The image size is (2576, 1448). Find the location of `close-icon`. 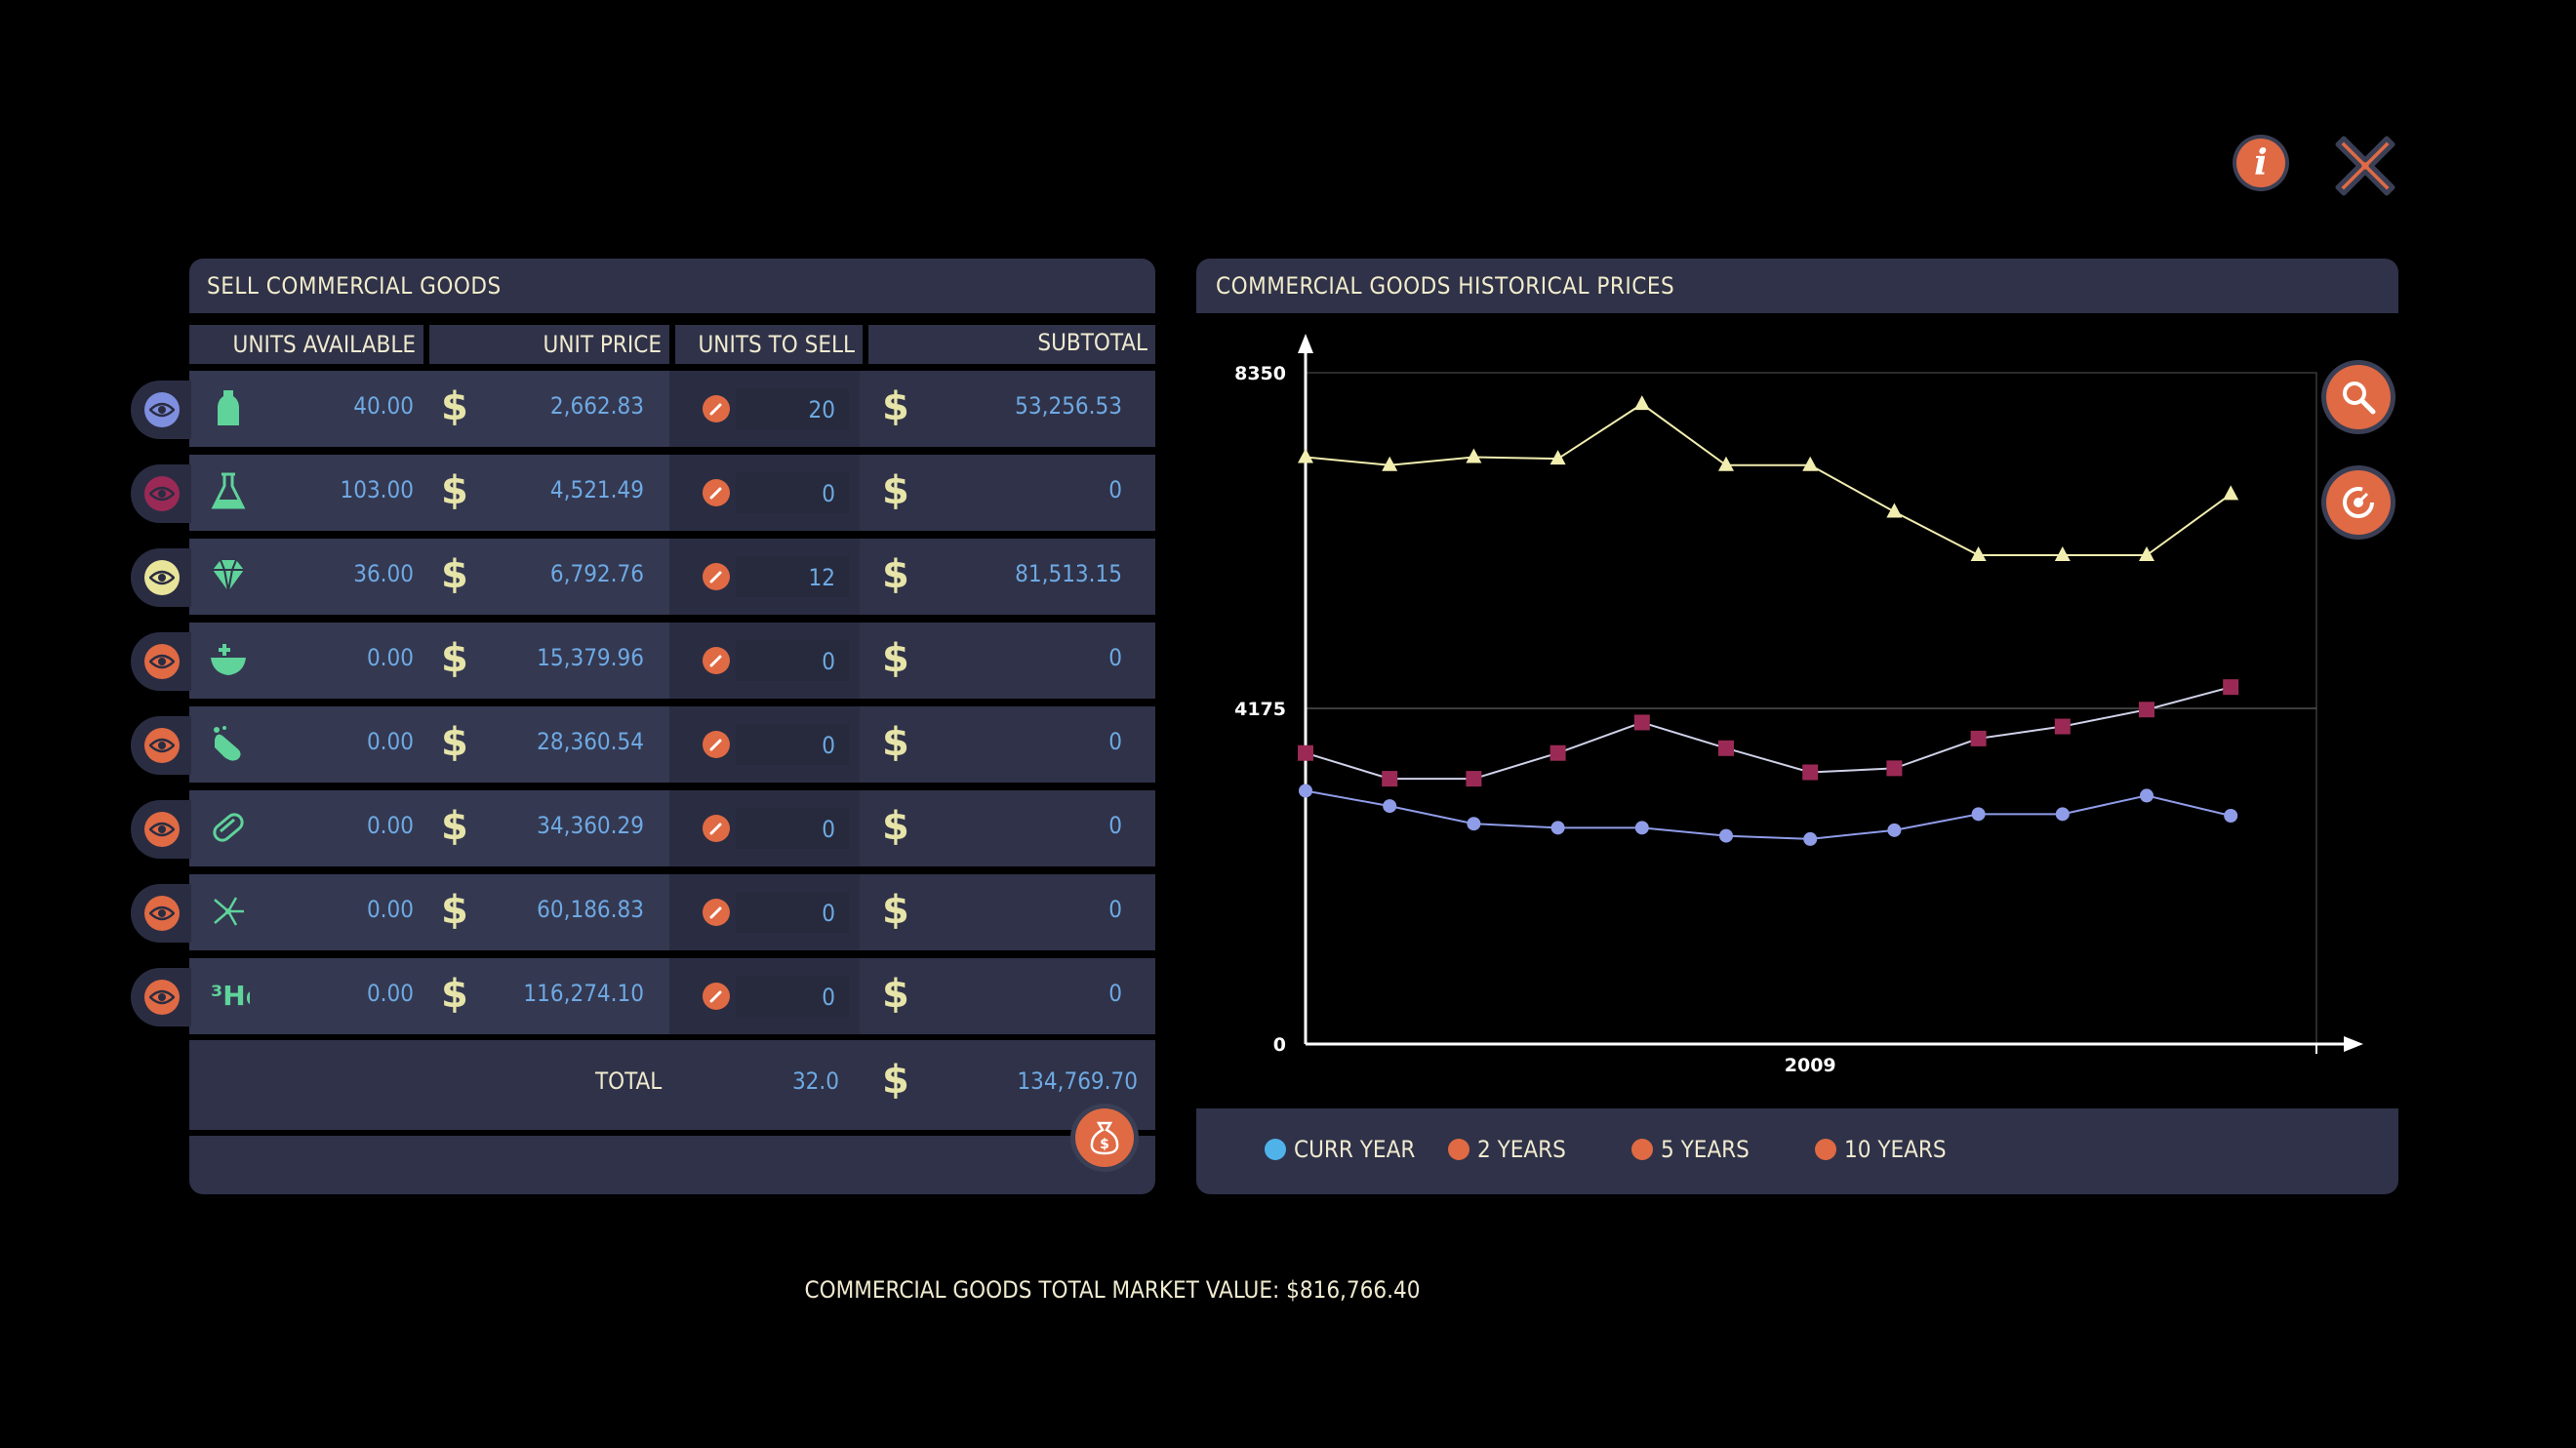

close-icon is located at coordinates (2365, 166).